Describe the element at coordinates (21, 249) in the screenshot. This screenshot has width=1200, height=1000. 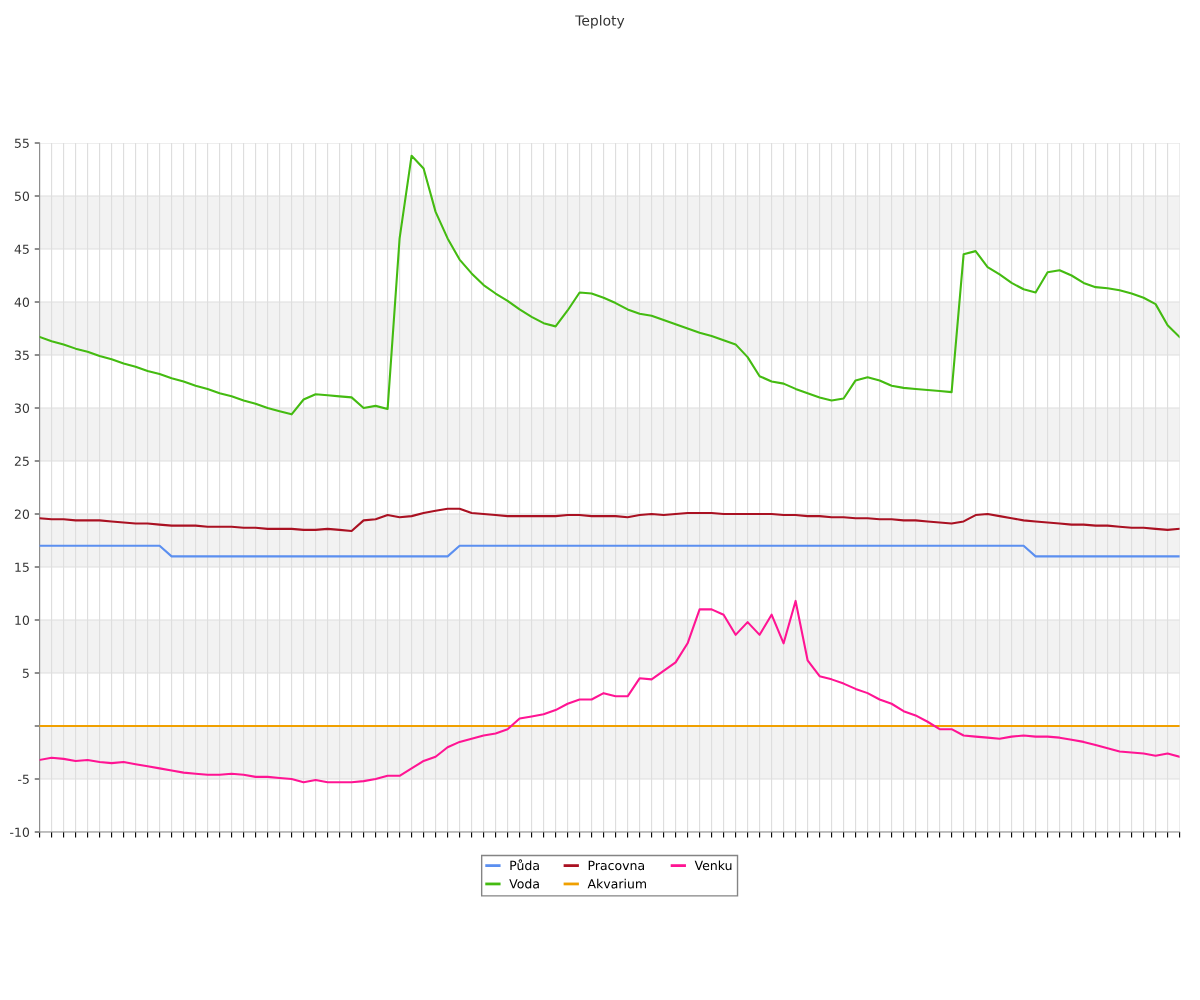
I see `y-tick-label: 45` at that location.